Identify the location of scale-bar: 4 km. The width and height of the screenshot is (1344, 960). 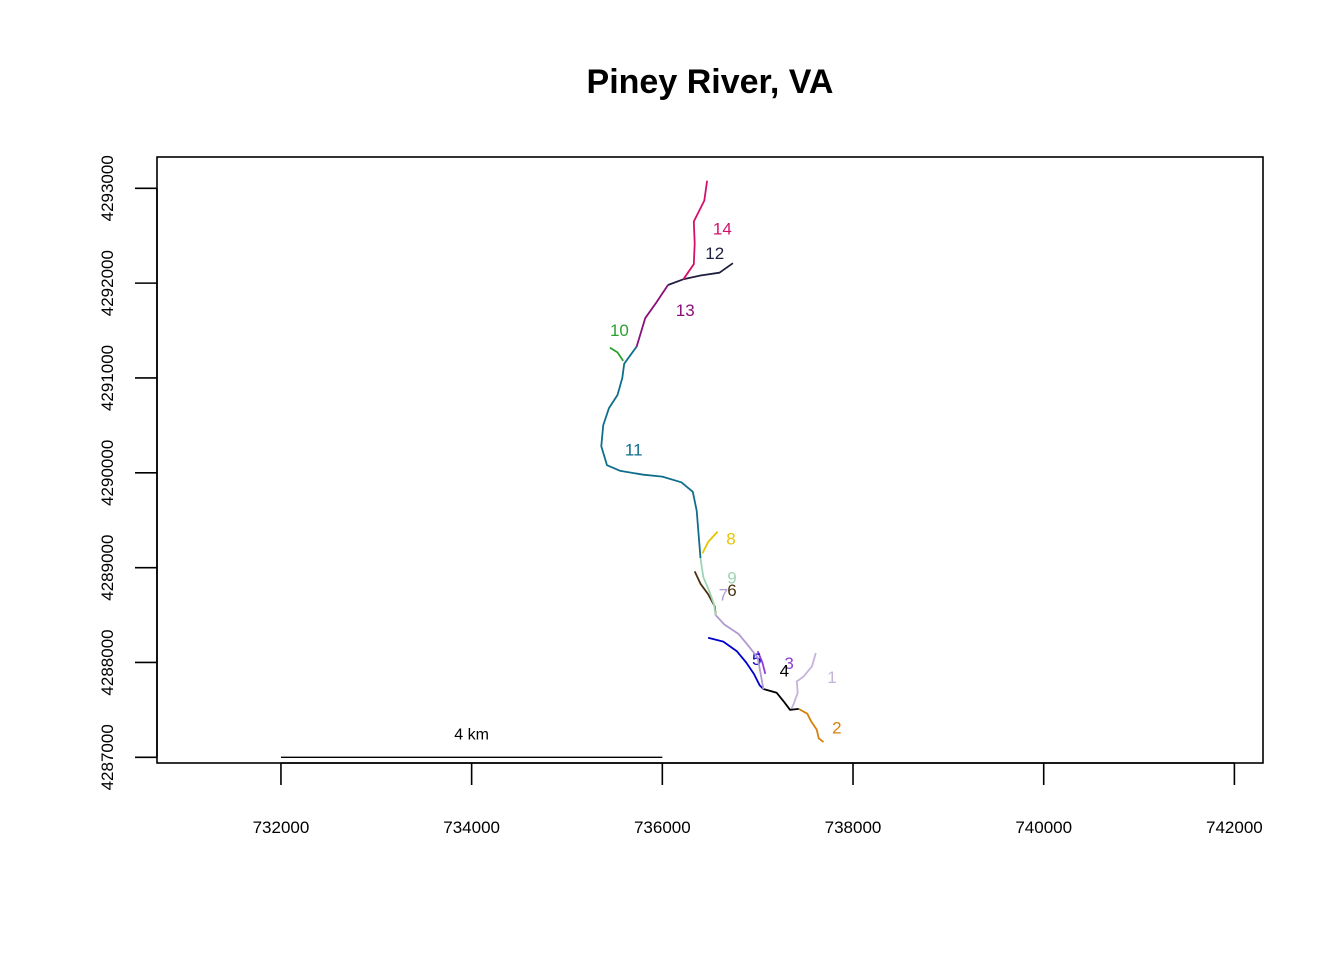
(471, 742).